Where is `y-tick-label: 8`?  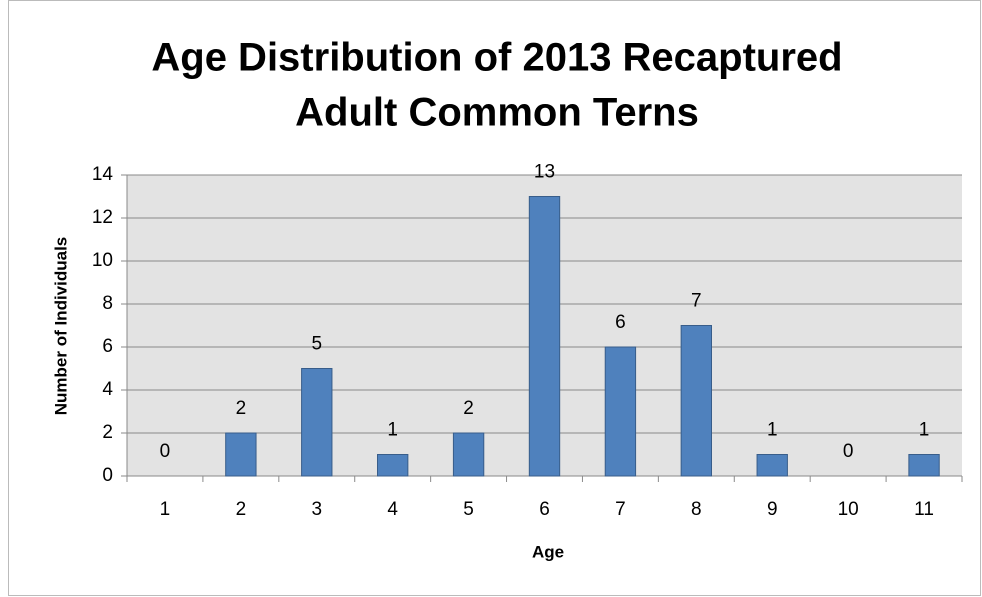
y-tick-label: 8 is located at coordinates (107, 303).